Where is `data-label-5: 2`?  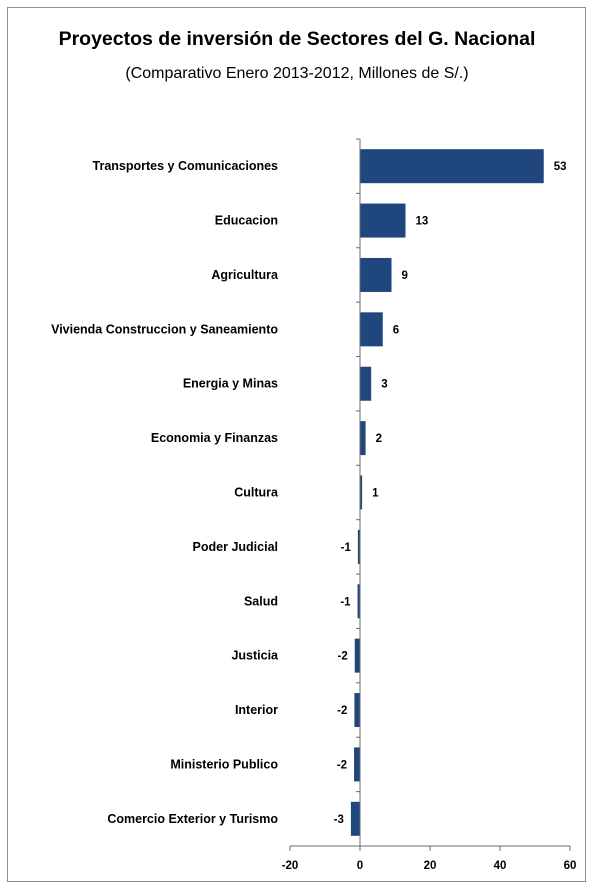 data-label-5: 2 is located at coordinates (379, 439).